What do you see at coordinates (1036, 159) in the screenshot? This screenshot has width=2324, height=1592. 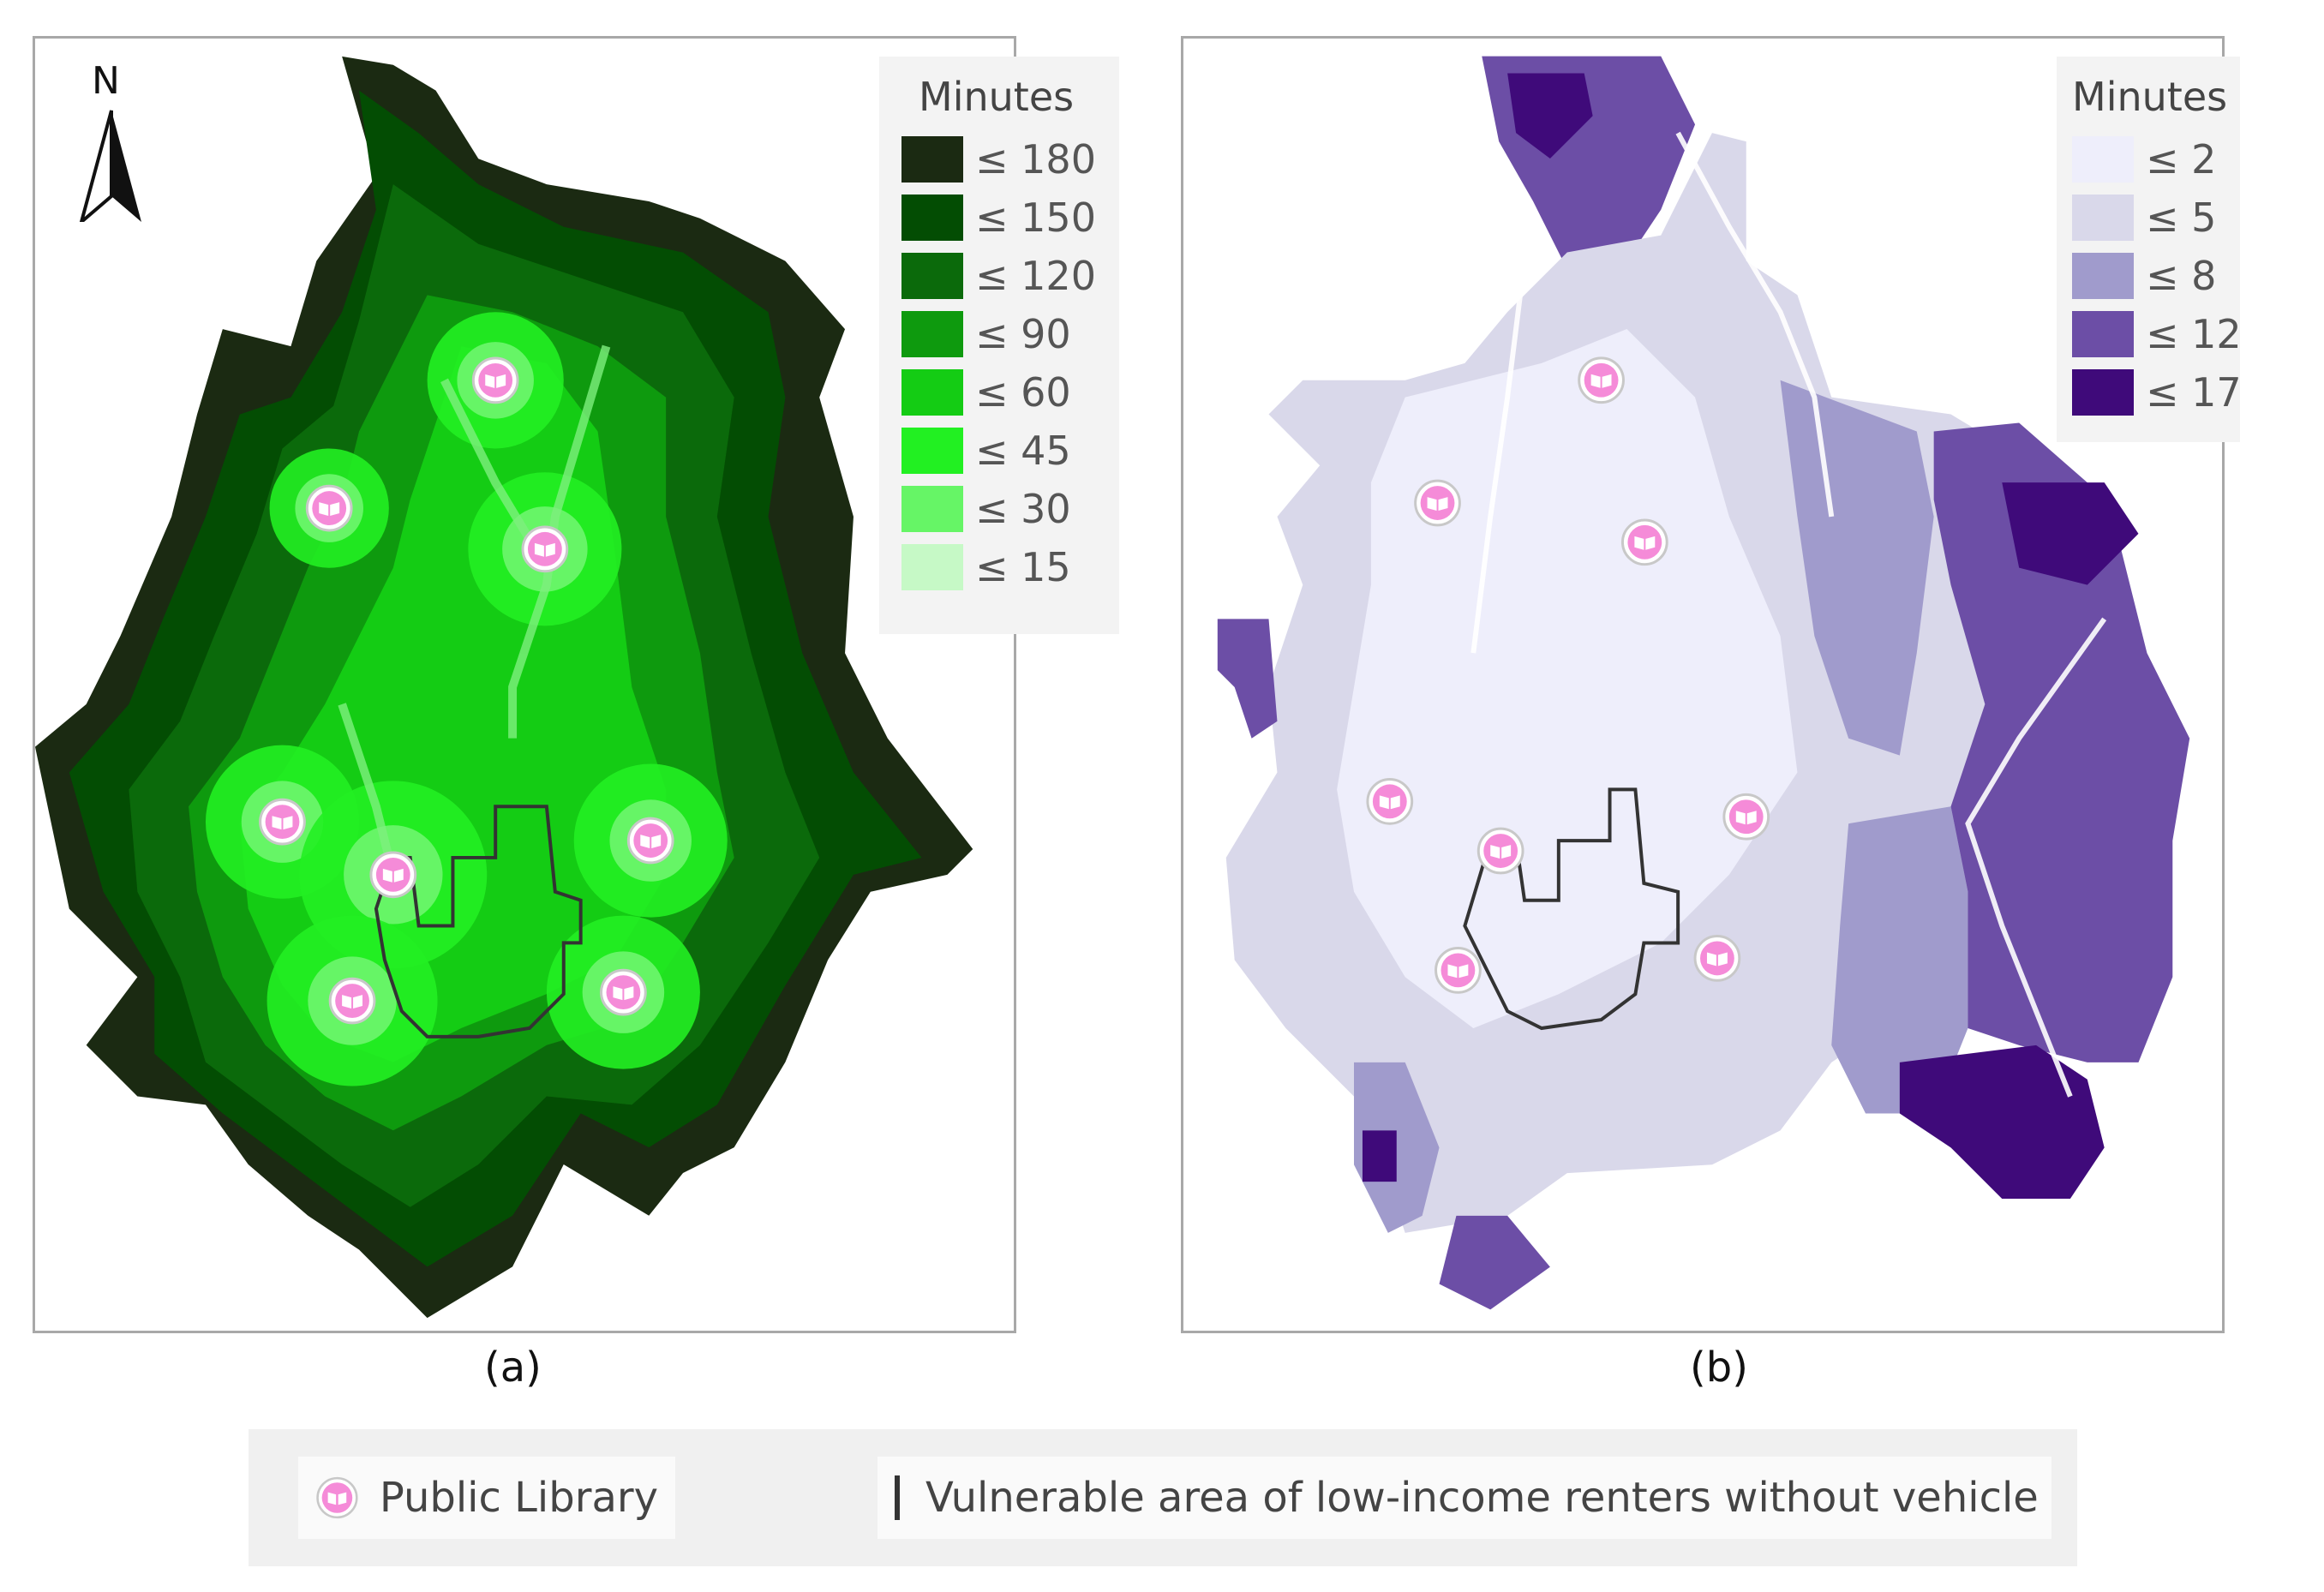 I see `legend-a-item-label: ≤ 180` at bounding box center [1036, 159].